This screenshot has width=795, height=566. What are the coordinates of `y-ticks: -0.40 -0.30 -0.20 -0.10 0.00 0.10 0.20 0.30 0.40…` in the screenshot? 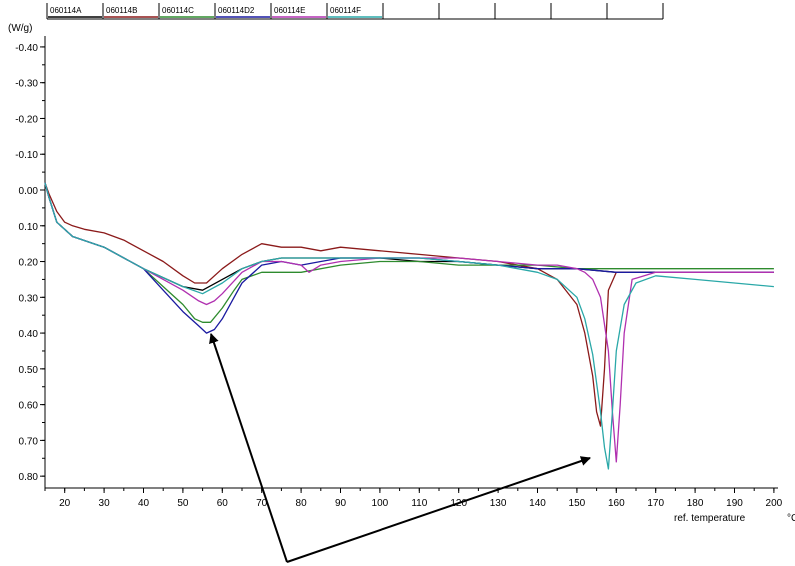 It's located at (30, 263).